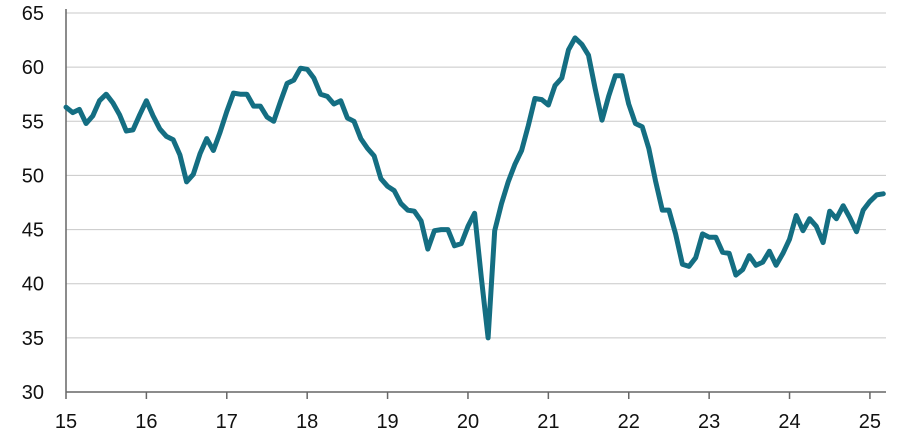  Describe the element at coordinates (146, 422) in the screenshot. I see `x-tick-label: 16` at that location.